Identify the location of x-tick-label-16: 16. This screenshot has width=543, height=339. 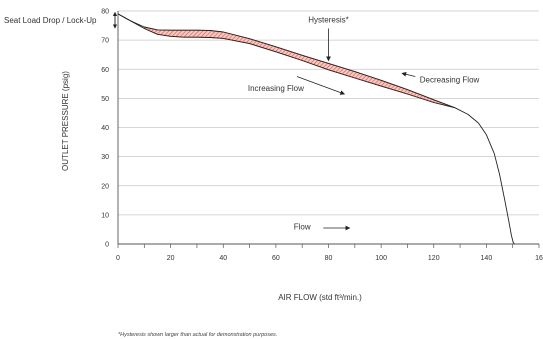
(539, 258).